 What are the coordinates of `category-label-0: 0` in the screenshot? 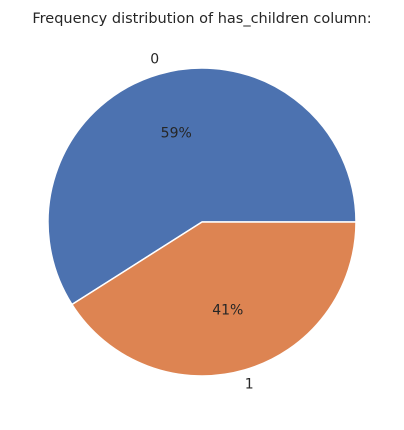 It's located at (154, 59).